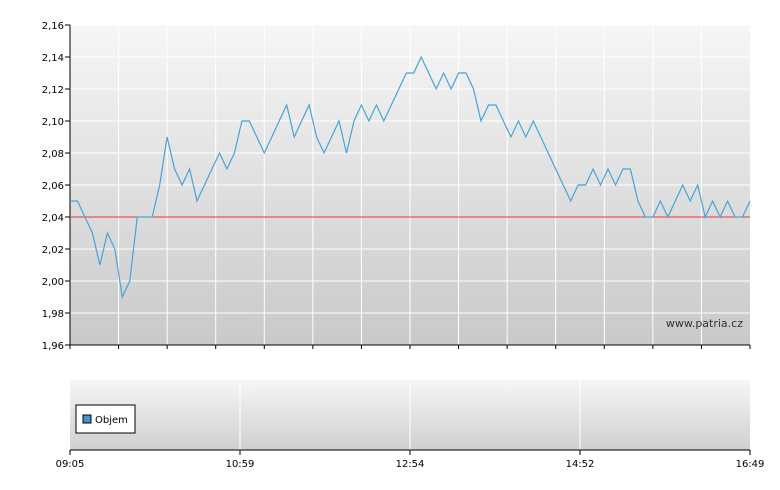 The width and height of the screenshot is (780, 490). What do you see at coordinates (410, 347) in the screenshot?
I see `price-x-ticks` at bounding box center [410, 347].